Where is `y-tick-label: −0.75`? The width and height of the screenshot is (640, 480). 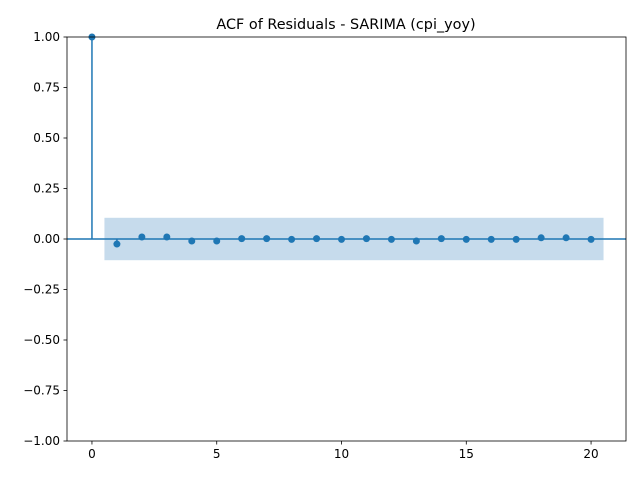 y-tick-label: −0.75 is located at coordinates (41, 391).